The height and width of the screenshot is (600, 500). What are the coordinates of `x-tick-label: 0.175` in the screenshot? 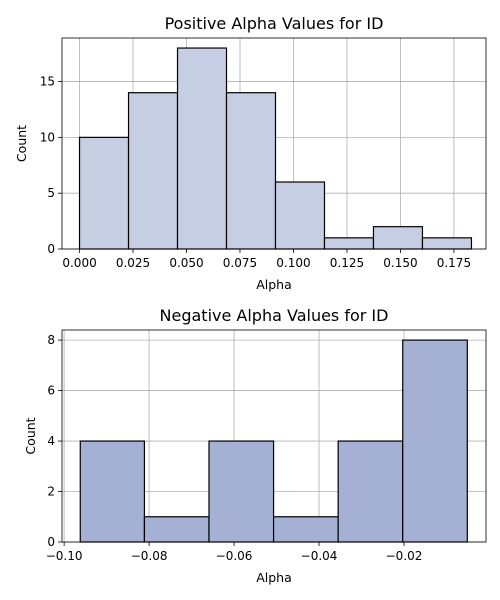 It's located at (454, 263).